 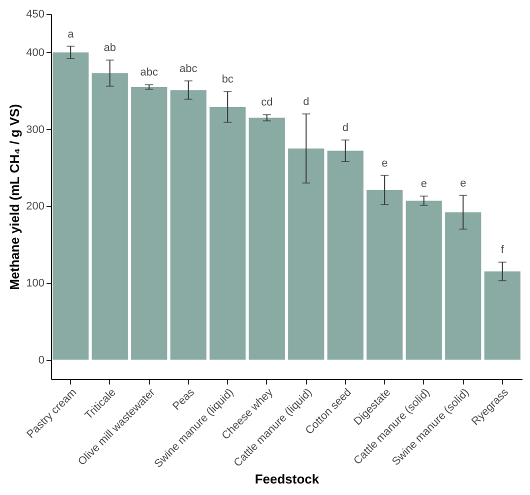 What do you see at coordinates (502, 250) in the screenshot?
I see `annotation: f` at bounding box center [502, 250].